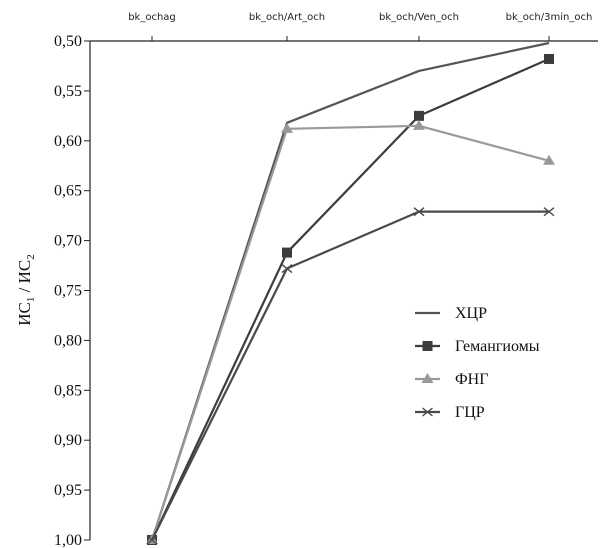 Image resolution: width=609 pixels, height=548 pixels. What do you see at coordinates (68, 440) in the screenshot?
I see `y-tick-label: 0,90` at bounding box center [68, 440].